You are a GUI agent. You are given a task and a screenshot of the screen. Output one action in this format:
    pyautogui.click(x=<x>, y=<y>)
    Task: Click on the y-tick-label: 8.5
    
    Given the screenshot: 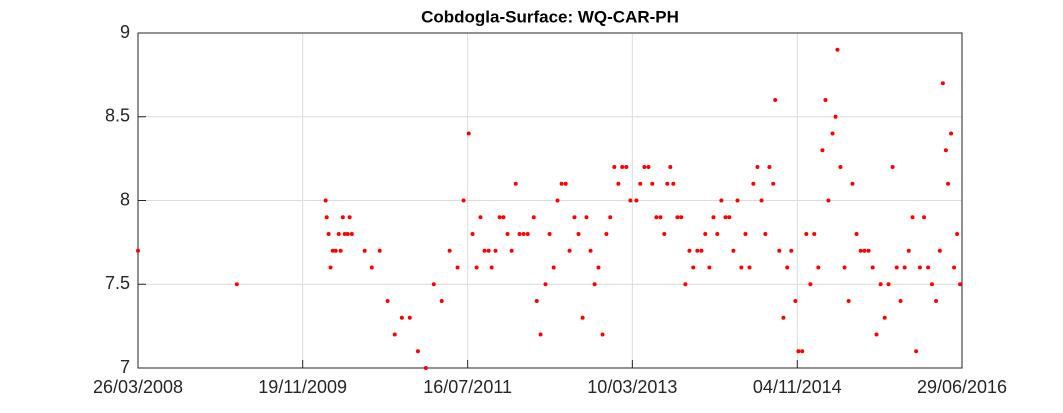 What is the action you would take?
    pyautogui.click(x=117, y=116)
    